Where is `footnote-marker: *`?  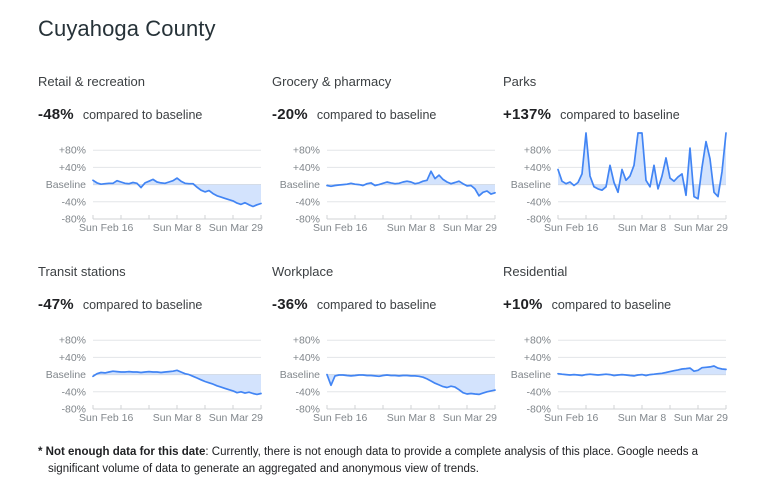 footnote-marker: * is located at coordinates (42, 452).